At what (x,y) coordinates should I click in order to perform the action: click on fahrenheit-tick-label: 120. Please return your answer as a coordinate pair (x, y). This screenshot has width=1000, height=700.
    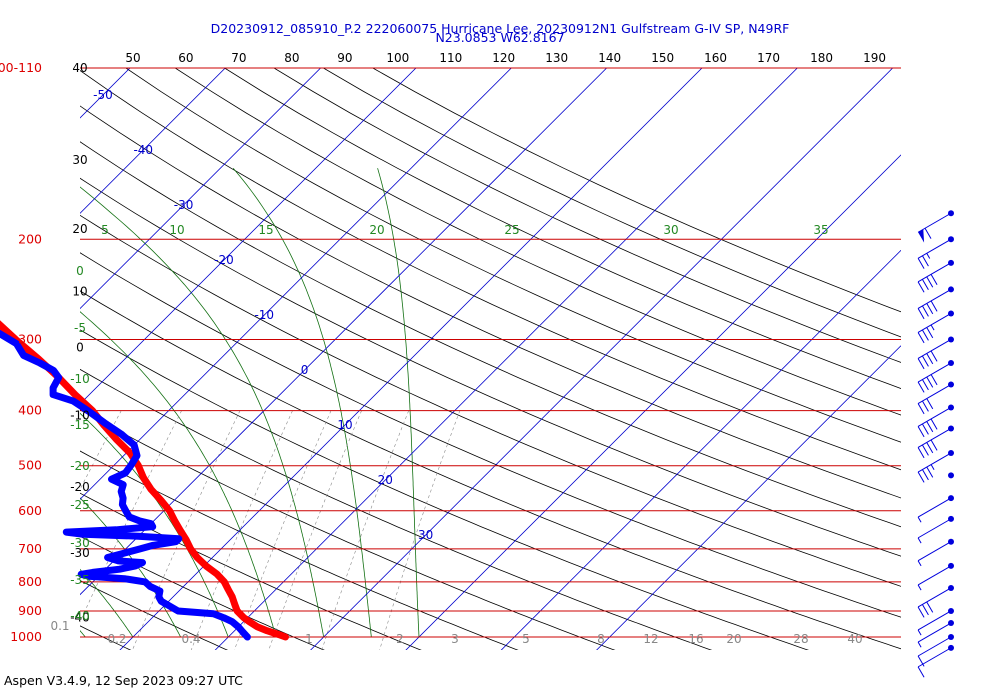
    Looking at the image, I should click on (503, 58).